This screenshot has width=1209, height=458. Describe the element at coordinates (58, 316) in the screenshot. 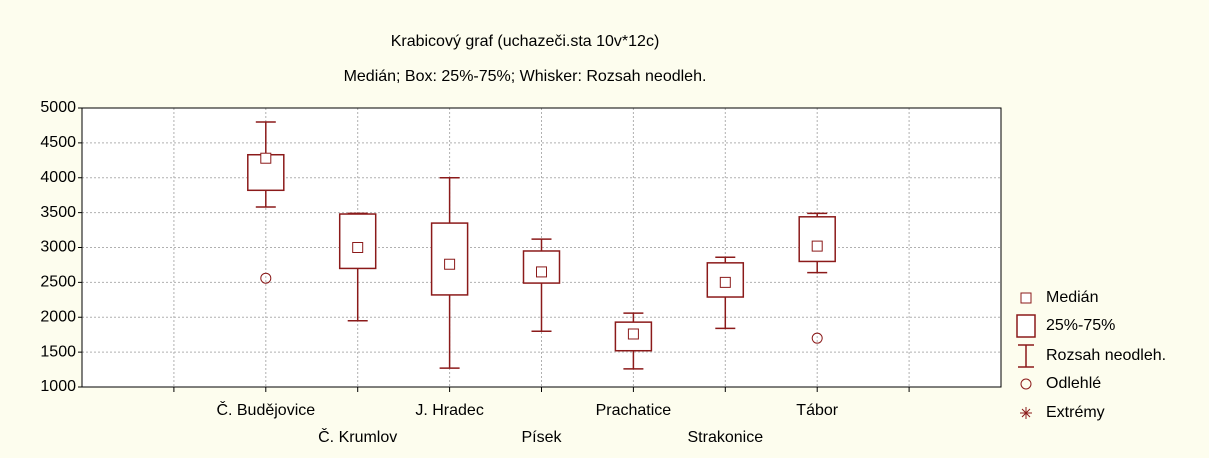

I see `y-tick-label: 2000` at that location.